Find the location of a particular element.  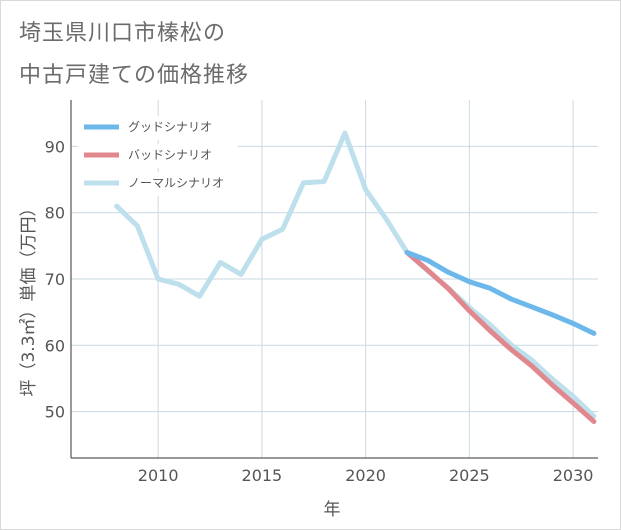

x-tick-label: 2010 is located at coordinates (158, 475).